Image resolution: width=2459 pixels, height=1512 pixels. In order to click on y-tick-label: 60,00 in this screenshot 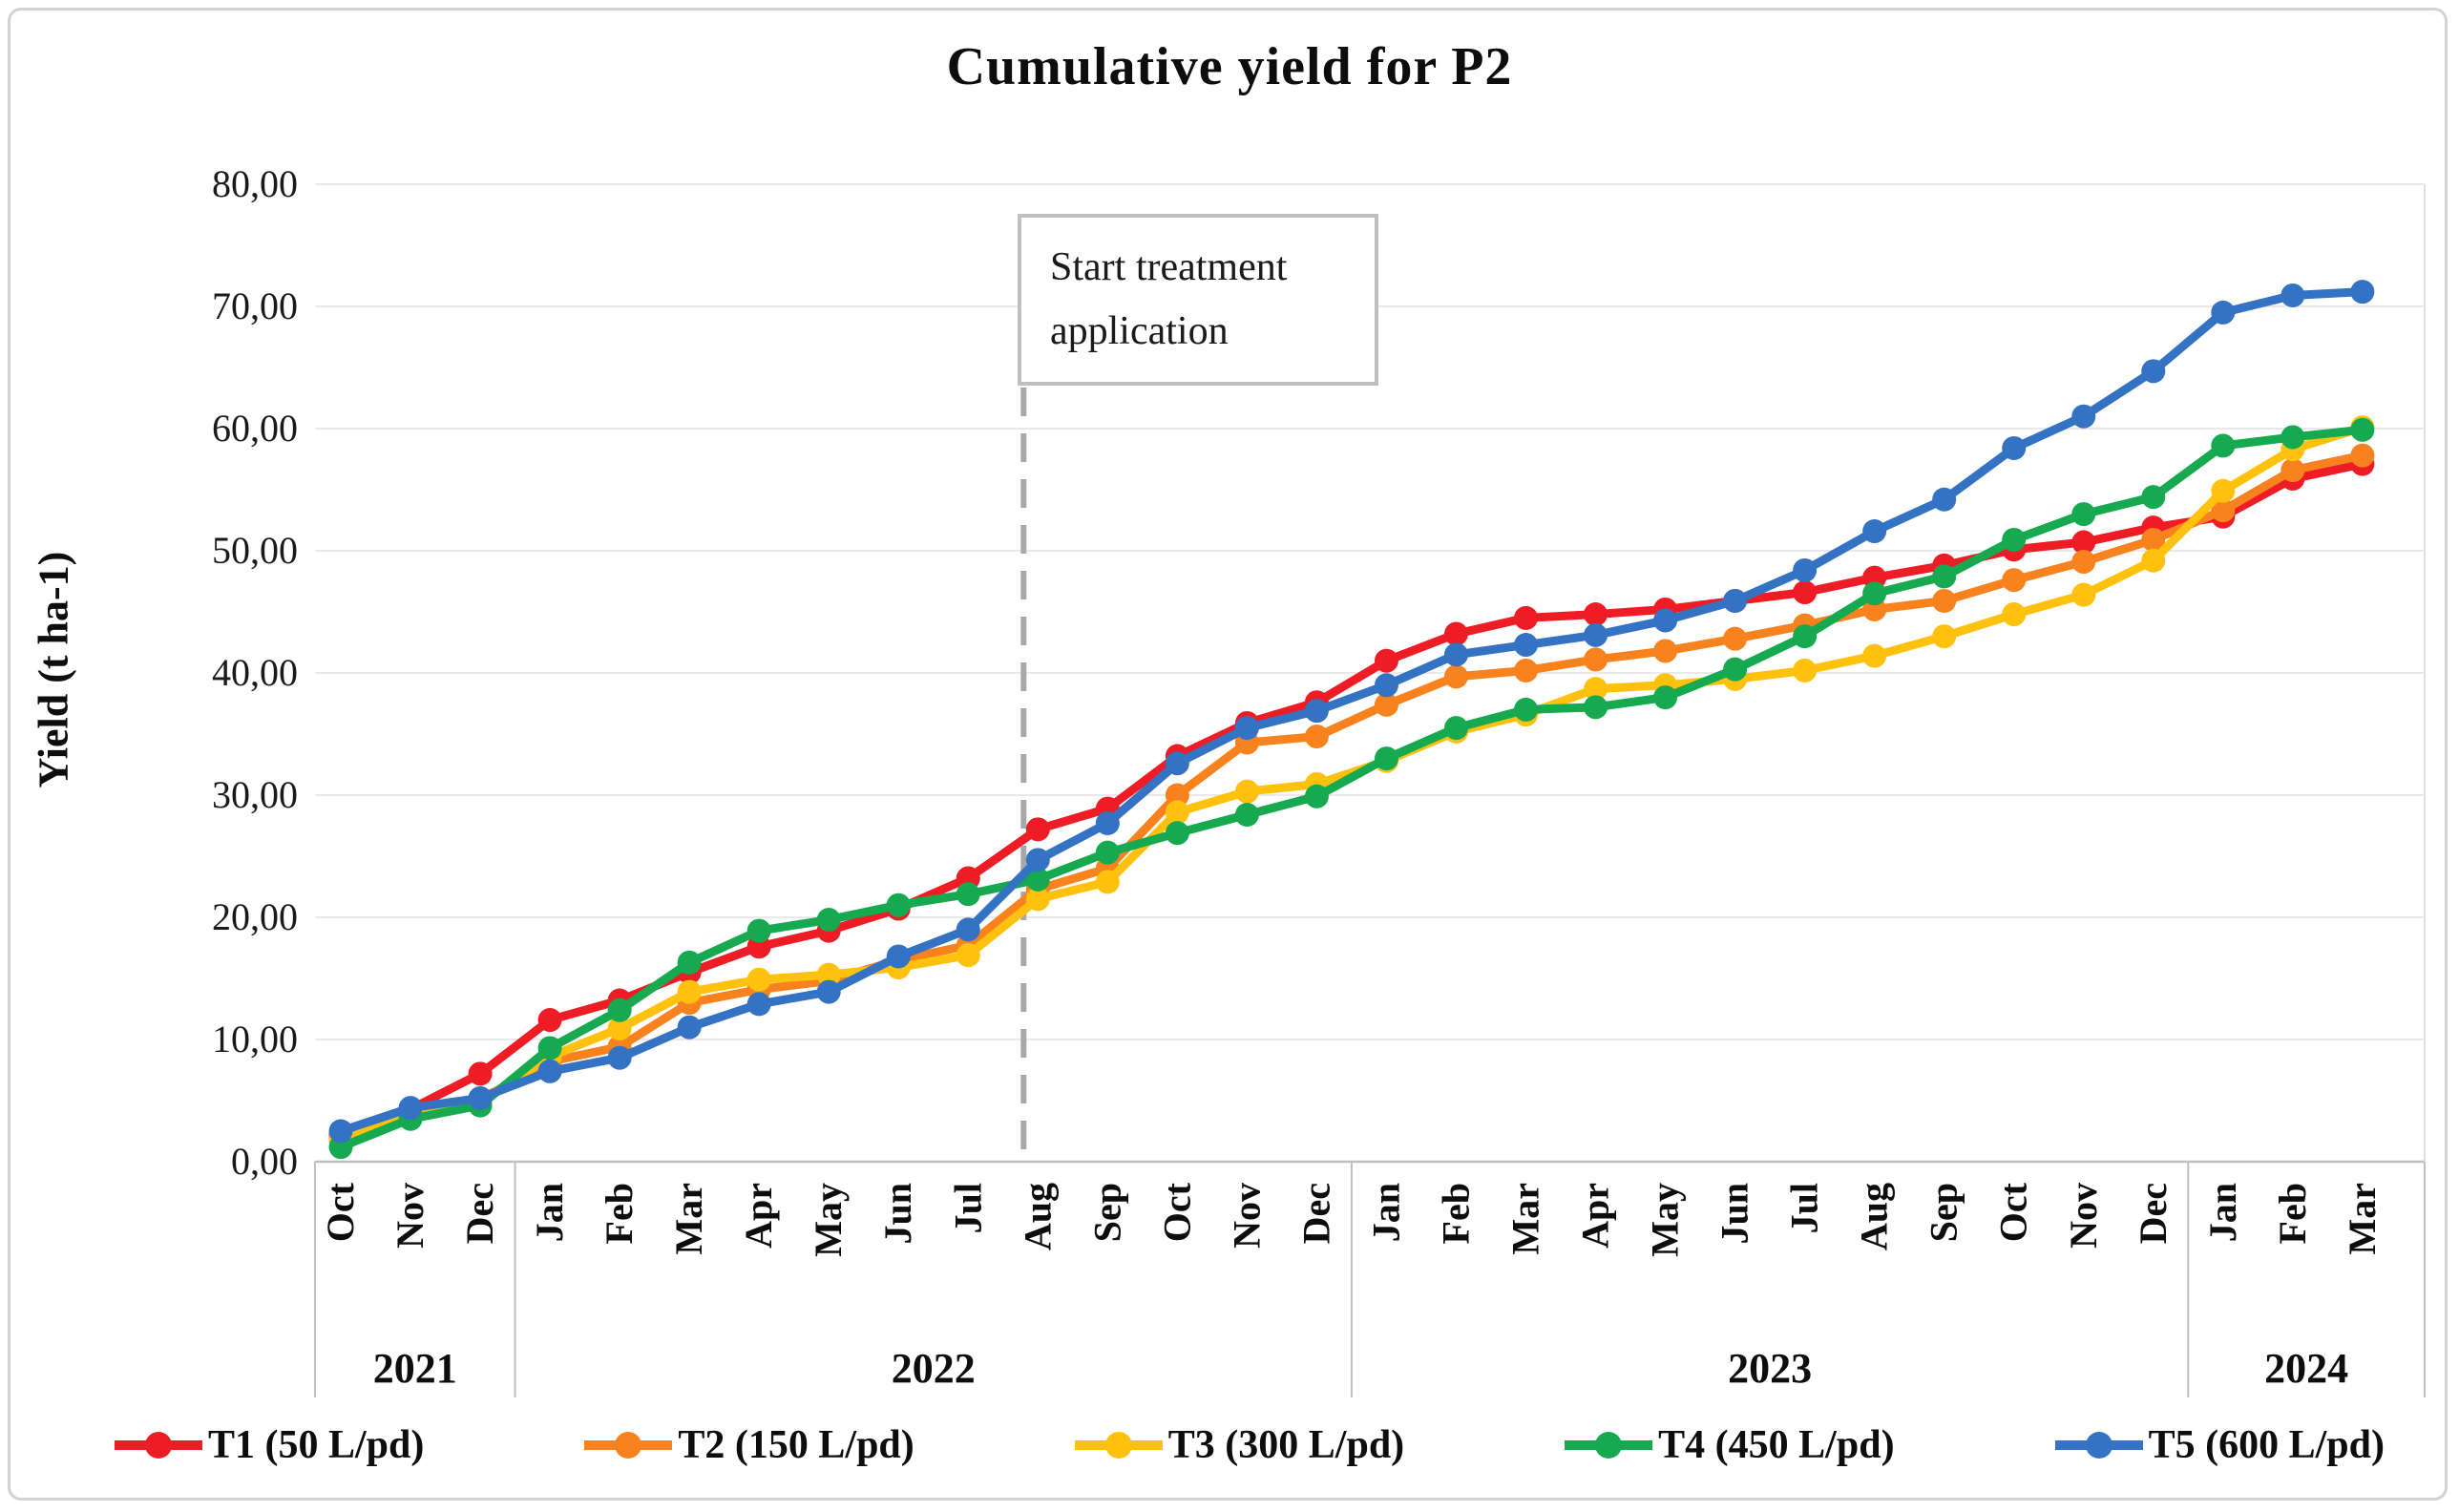, I will do `click(255, 429)`.